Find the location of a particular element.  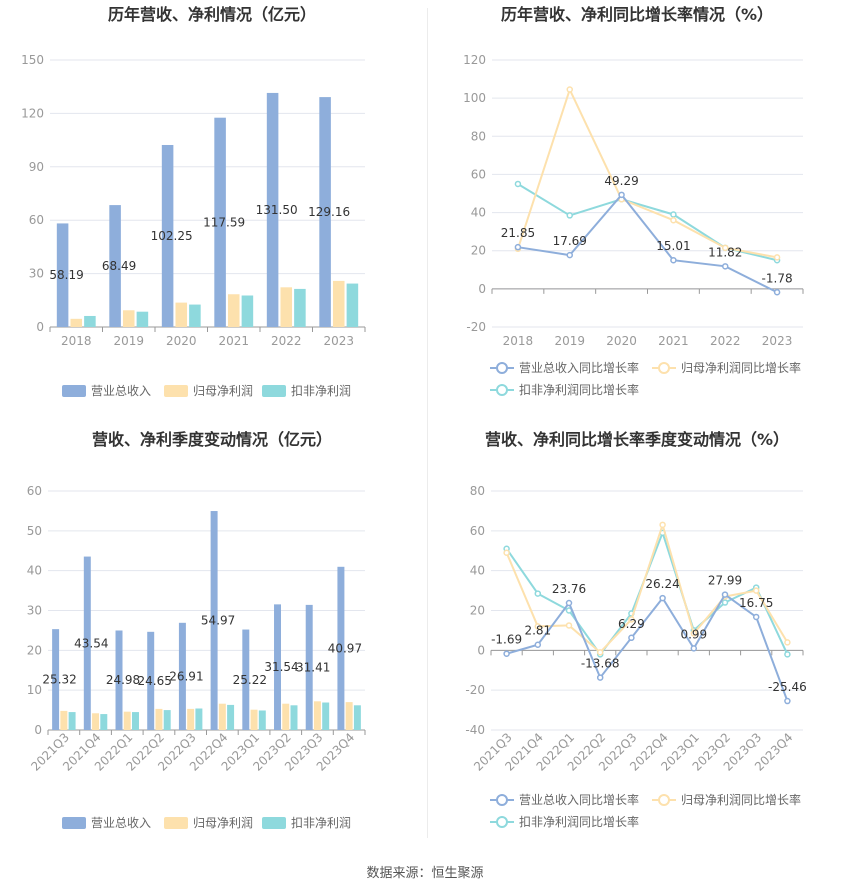

data-label: 27.99 is located at coordinates (725, 581).